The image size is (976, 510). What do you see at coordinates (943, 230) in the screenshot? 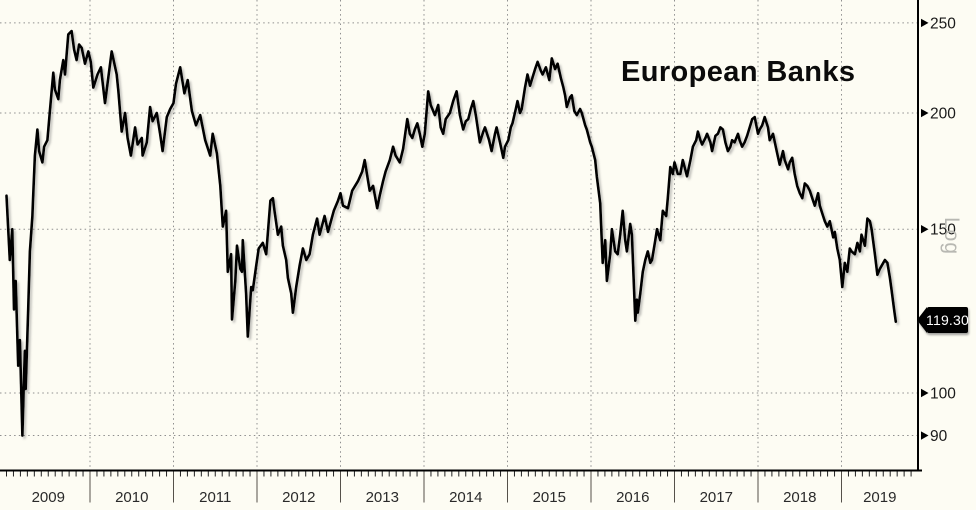
I see `y-tick-label-150: 150` at bounding box center [943, 230].